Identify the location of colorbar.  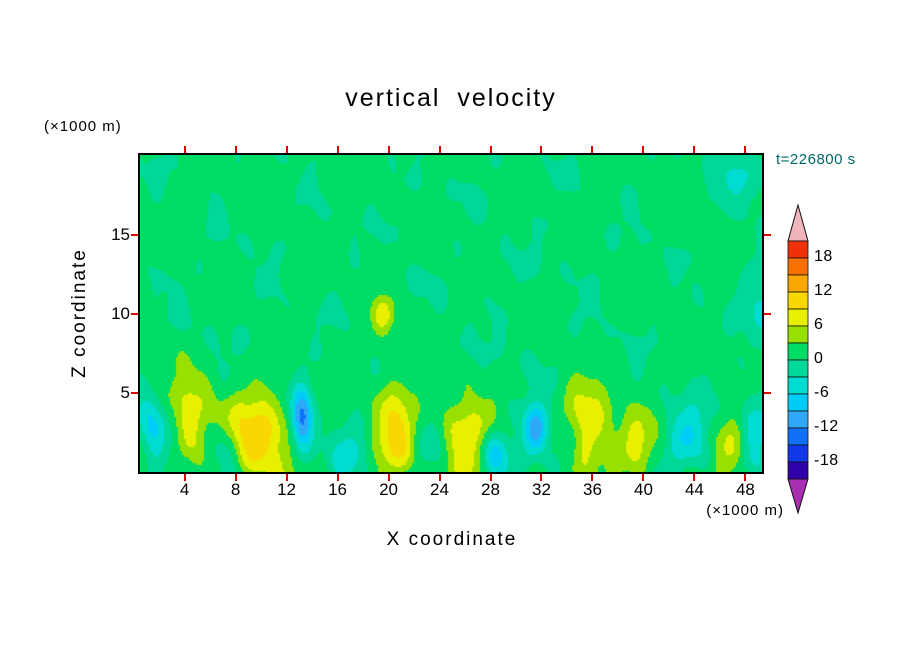
(798, 359).